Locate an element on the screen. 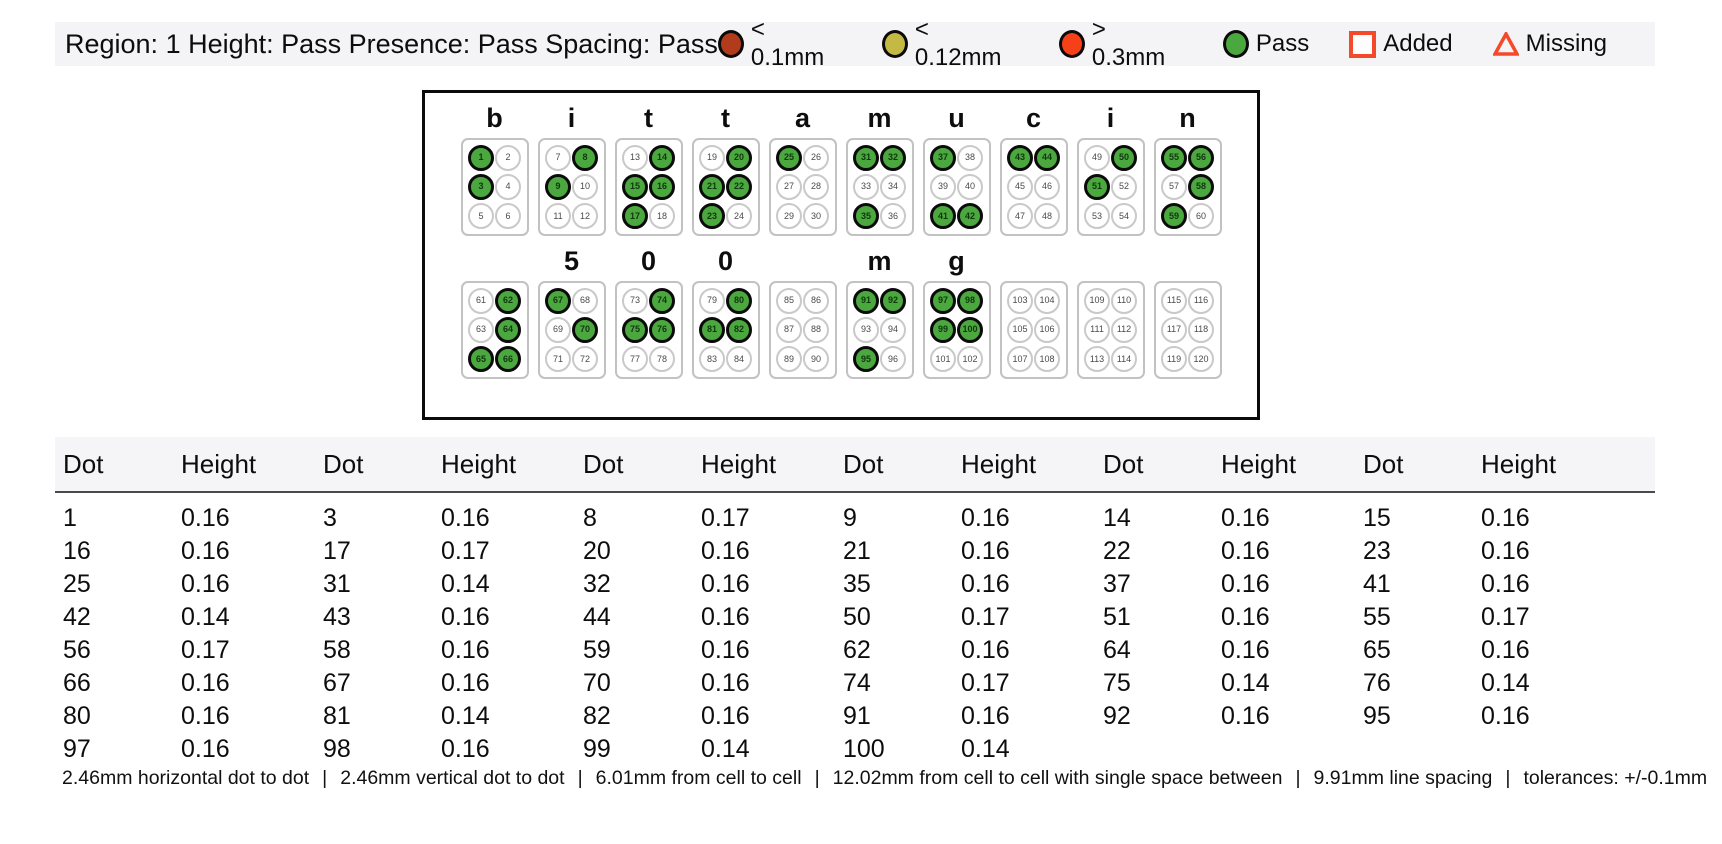 The width and height of the screenshot is (1722, 844). braille-dot: 89 is located at coordinates (789, 359).